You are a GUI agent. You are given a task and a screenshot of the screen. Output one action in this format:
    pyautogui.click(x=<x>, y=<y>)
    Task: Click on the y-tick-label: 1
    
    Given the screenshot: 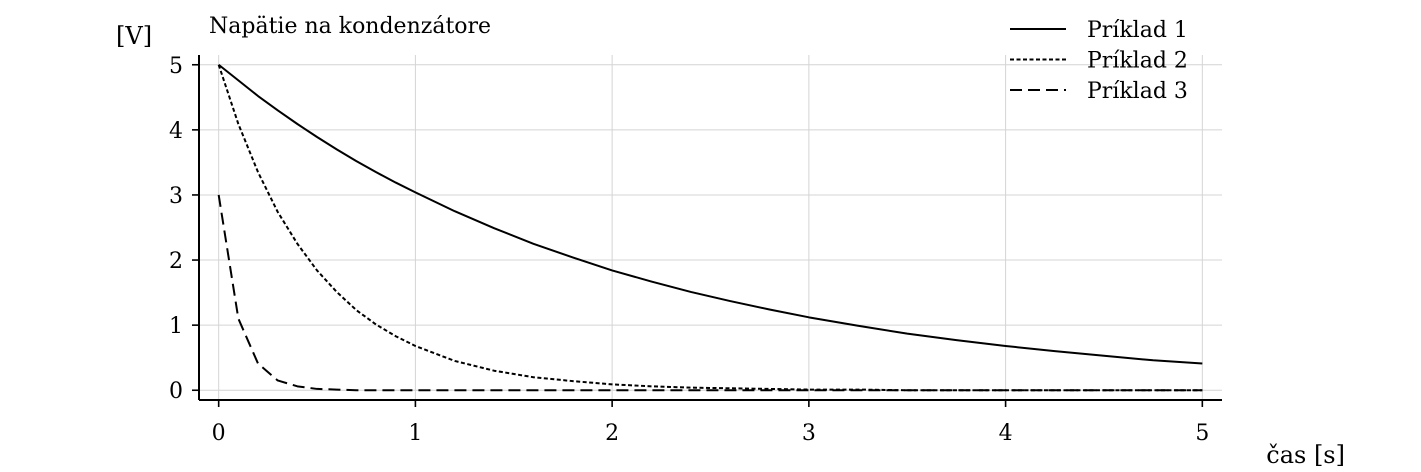 What is the action you would take?
    pyautogui.click(x=176, y=326)
    